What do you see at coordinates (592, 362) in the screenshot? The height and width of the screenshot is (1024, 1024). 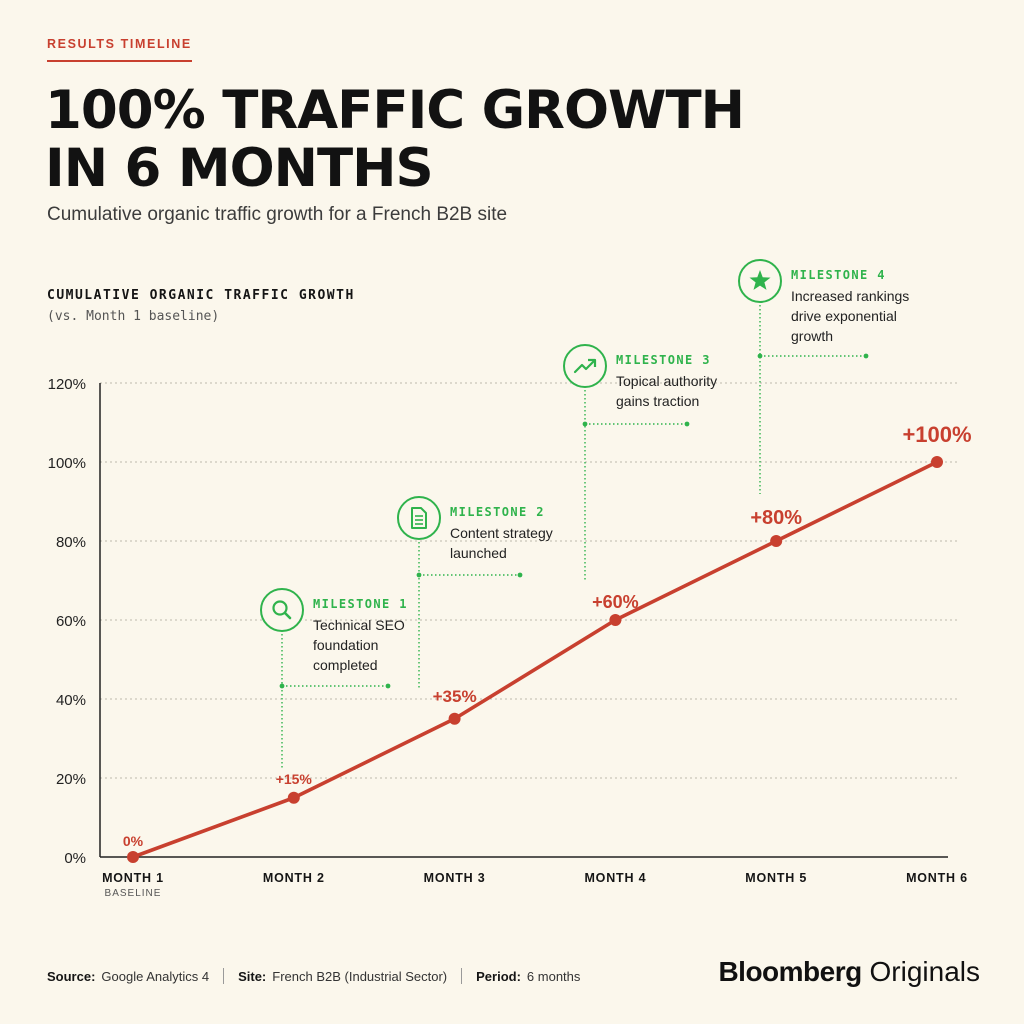 I see `trend-arrowhead` at bounding box center [592, 362].